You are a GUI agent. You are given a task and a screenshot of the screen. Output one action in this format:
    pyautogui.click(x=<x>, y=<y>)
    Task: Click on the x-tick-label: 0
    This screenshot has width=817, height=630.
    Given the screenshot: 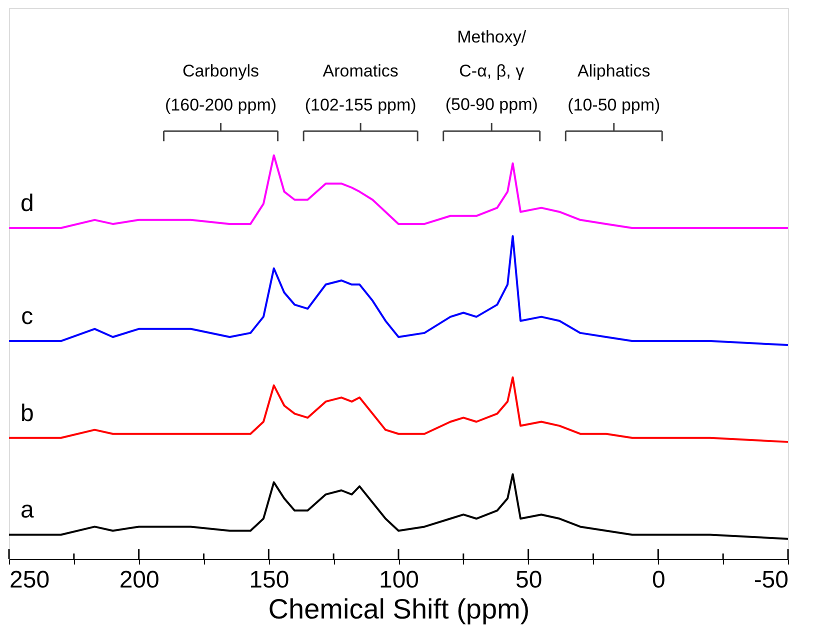 What is the action you would take?
    pyautogui.click(x=659, y=580)
    